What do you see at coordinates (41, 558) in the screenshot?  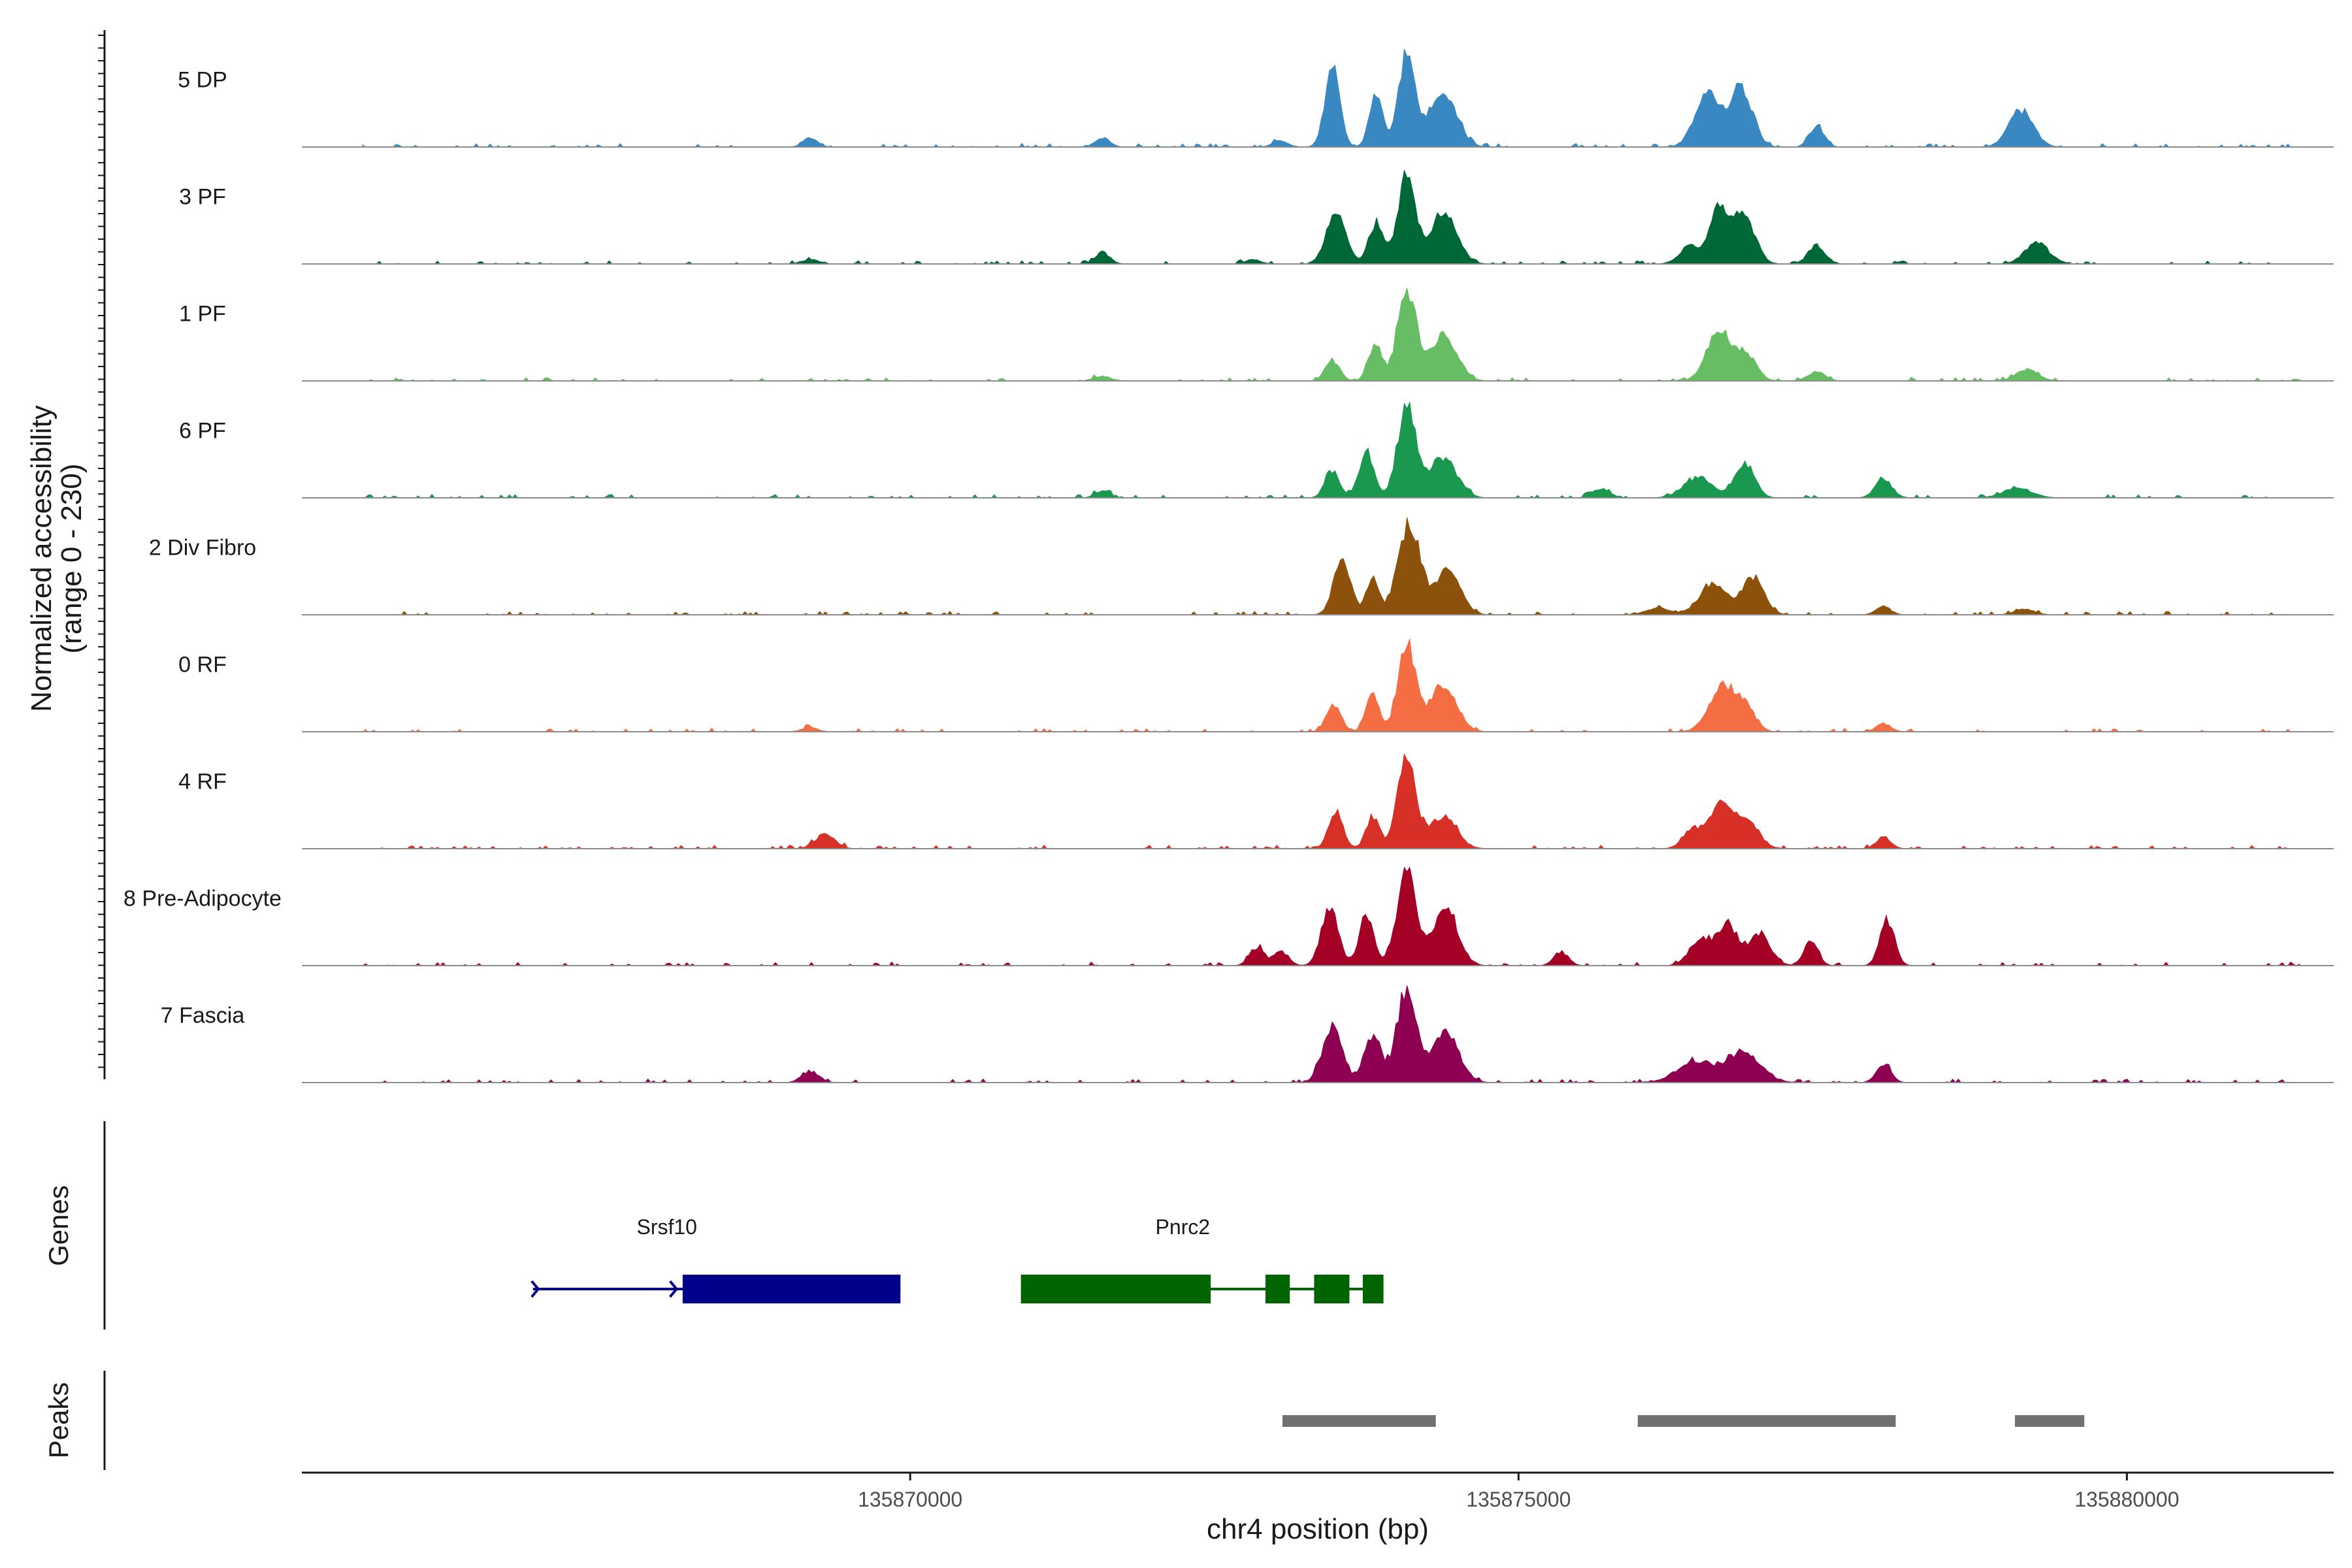 I see `y-axis-title-line1: Normalized accessibility` at bounding box center [41, 558].